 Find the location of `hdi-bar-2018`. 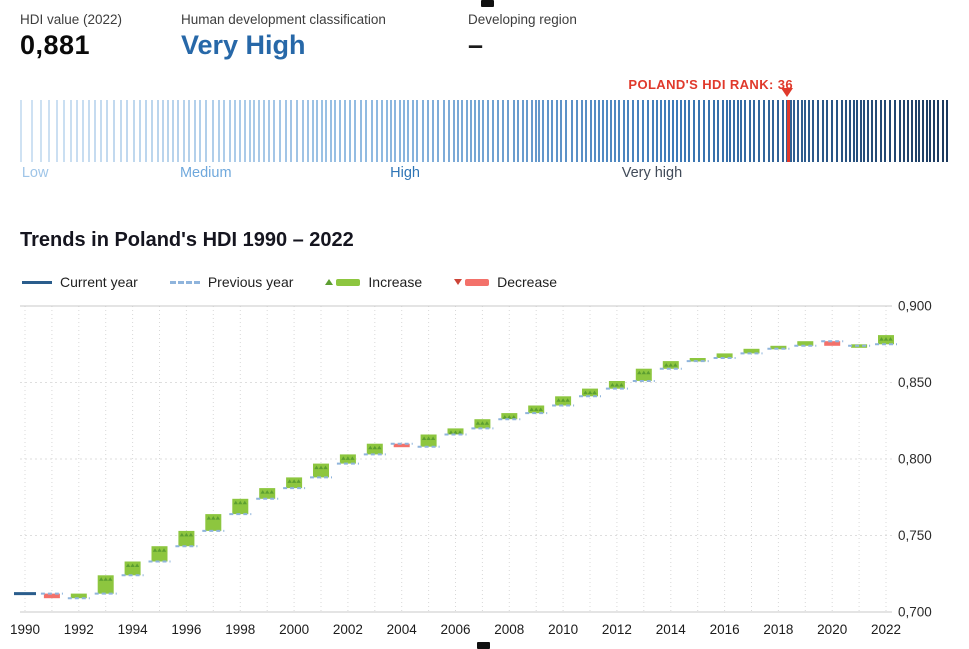

hdi-bar-2018 is located at coordinates (778, 347).